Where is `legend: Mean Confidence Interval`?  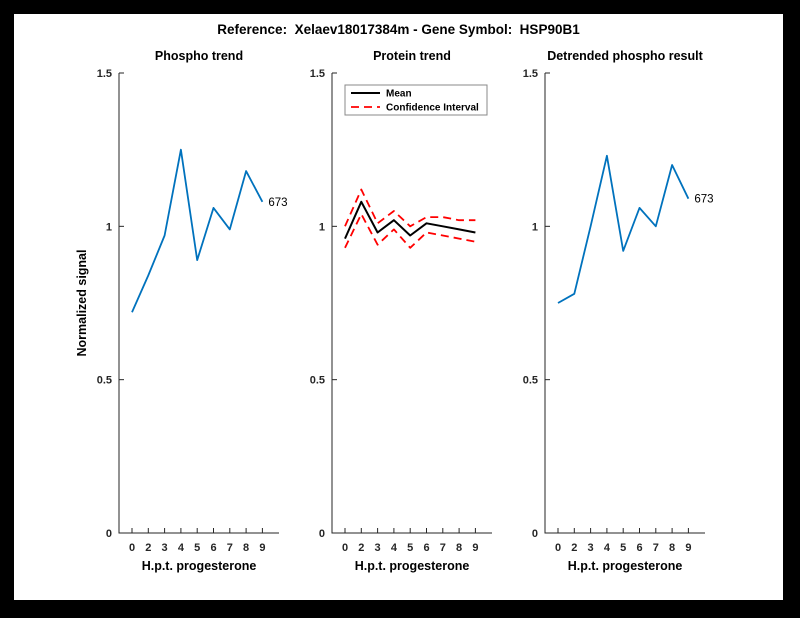 legend: Mean Confidence Interval is located at coordinates (416, 100).